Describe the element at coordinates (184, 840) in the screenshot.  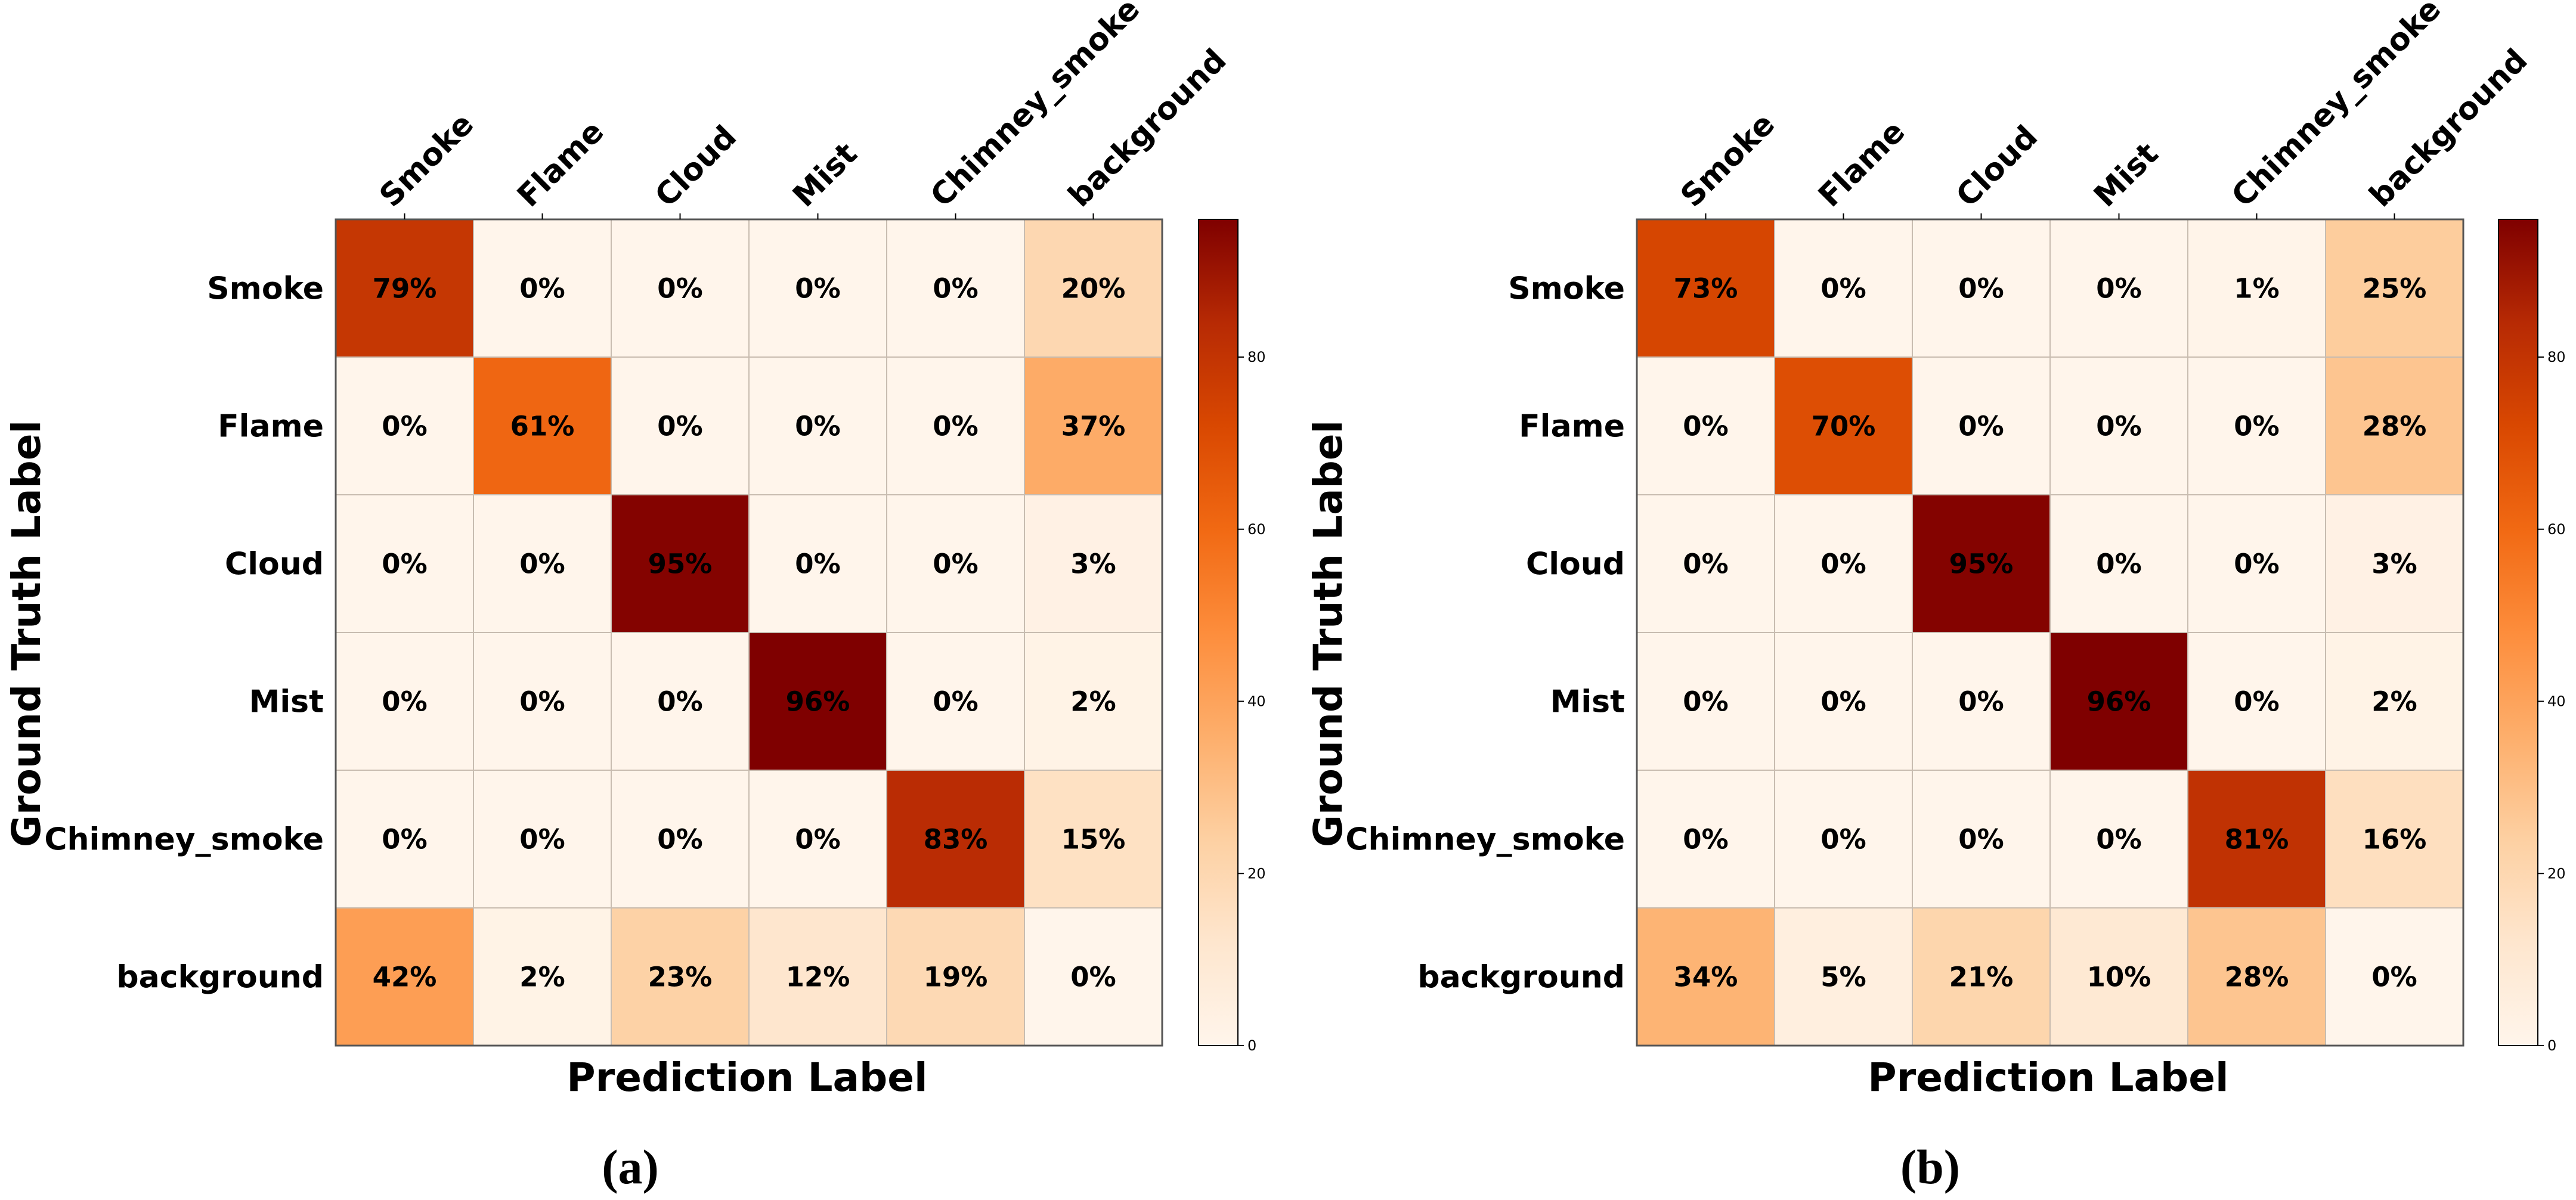
I see `y-tick-label: Chimney_smoke` at that location.